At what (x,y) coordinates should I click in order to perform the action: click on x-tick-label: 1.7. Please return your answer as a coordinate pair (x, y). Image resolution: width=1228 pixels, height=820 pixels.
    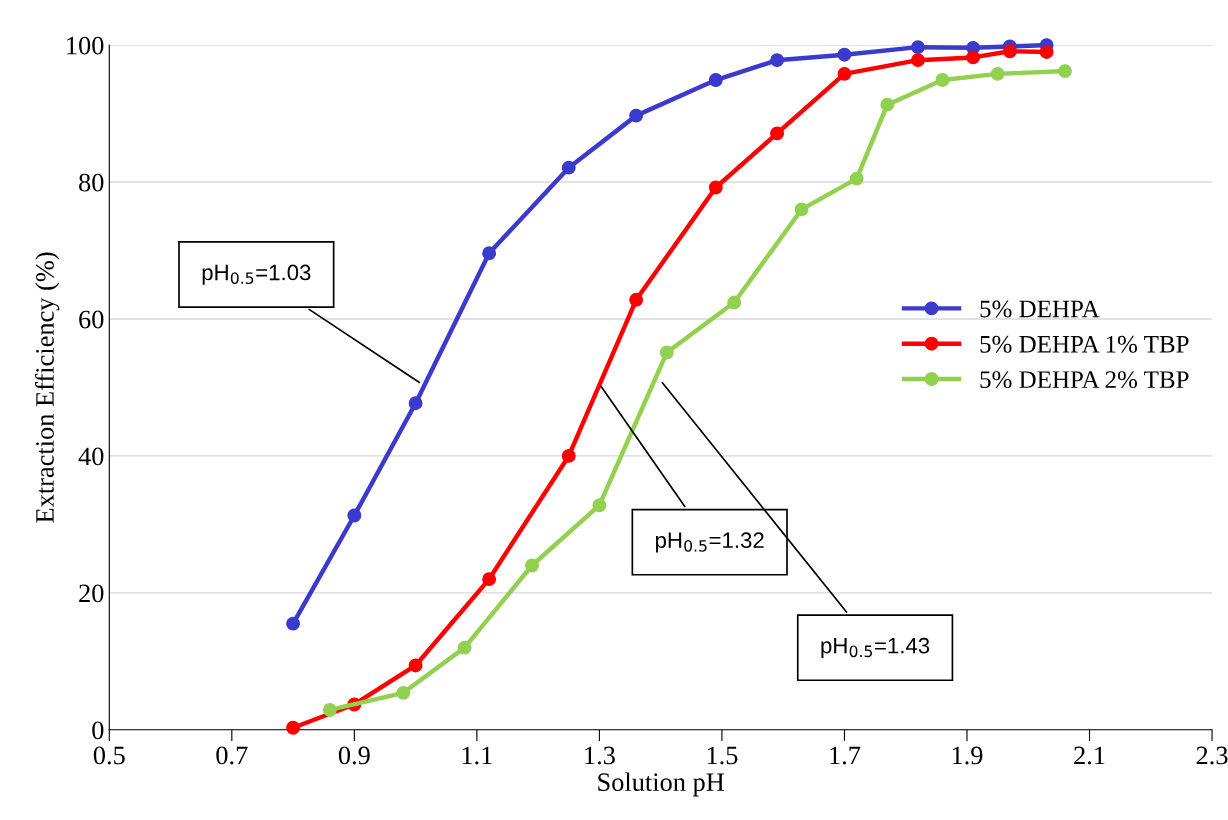
    Looking at the image, I should click on (845, 755).